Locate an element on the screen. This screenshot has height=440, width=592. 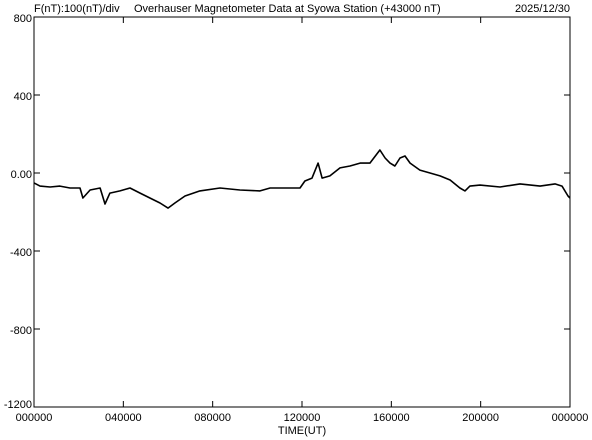
y-tick-label: 800 is located at coordinates (23, 19).